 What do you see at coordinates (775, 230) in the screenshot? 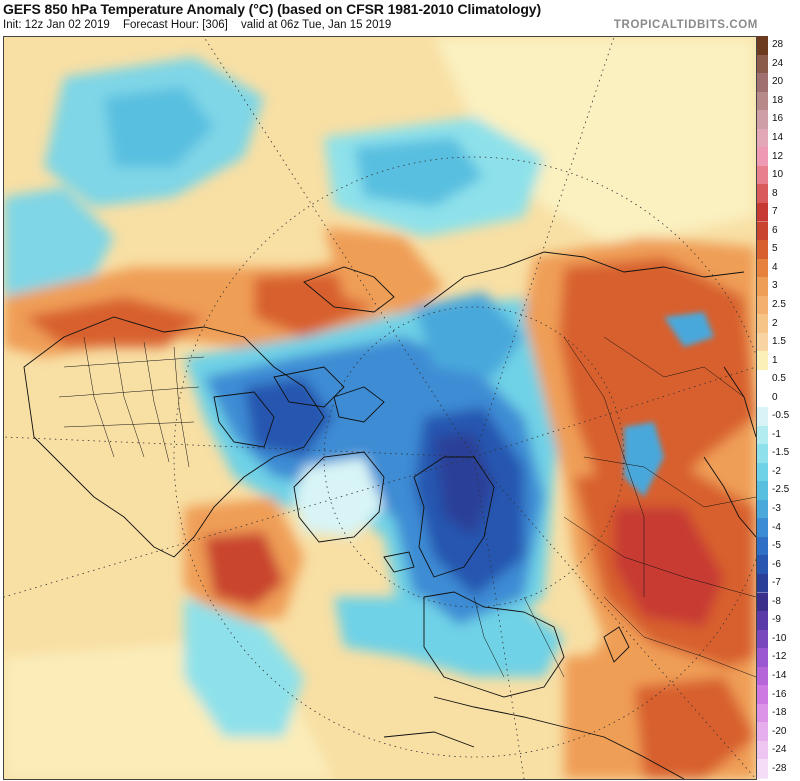
I see `colorbar-label: 6` at bounding box center [775, 230].